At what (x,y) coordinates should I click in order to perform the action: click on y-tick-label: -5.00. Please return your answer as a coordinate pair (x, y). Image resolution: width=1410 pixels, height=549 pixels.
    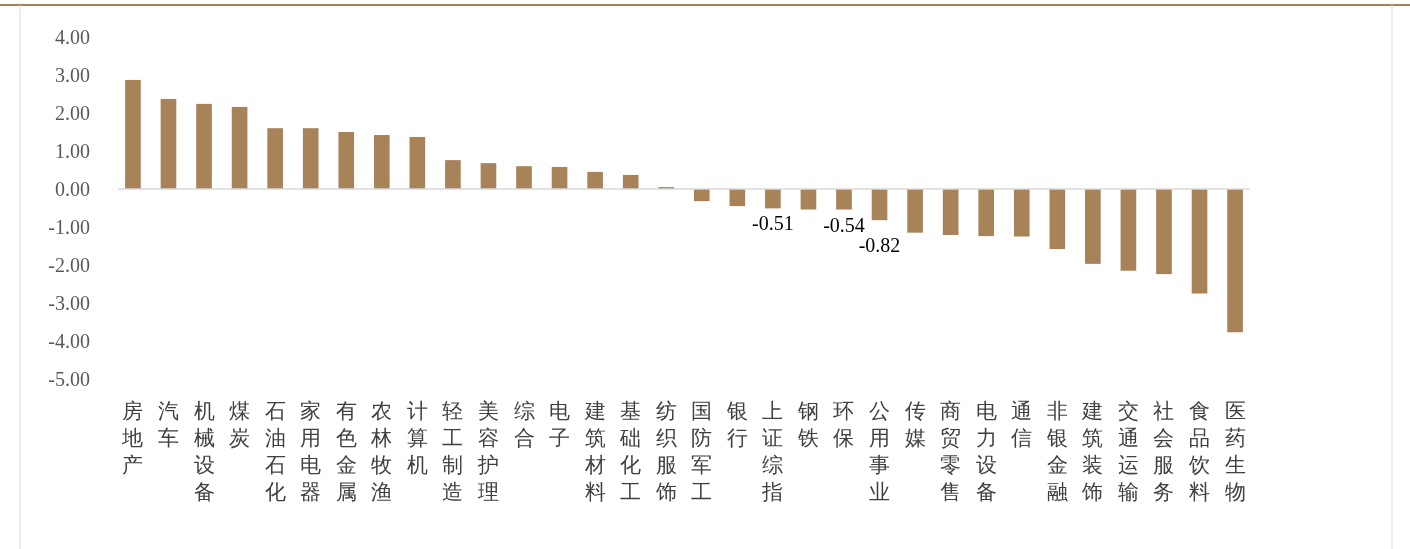
    Looking at the image, I should click on (69, 379).